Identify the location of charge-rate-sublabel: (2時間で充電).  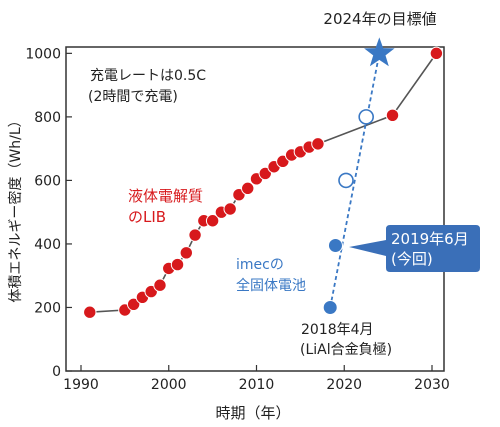
(133, 97).